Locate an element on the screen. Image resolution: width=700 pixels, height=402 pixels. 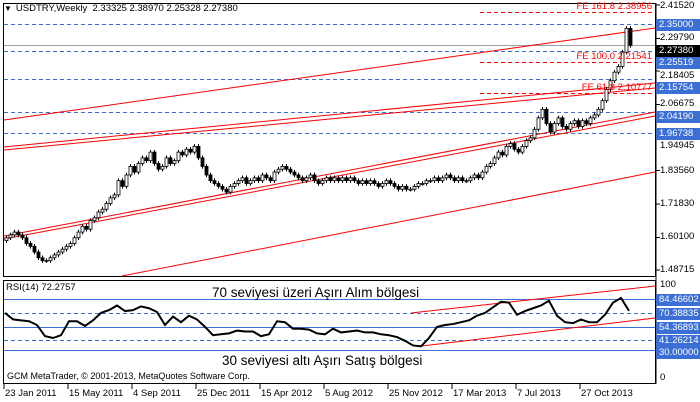
rsi-lower-trendline is located at coordinates (538, 332).